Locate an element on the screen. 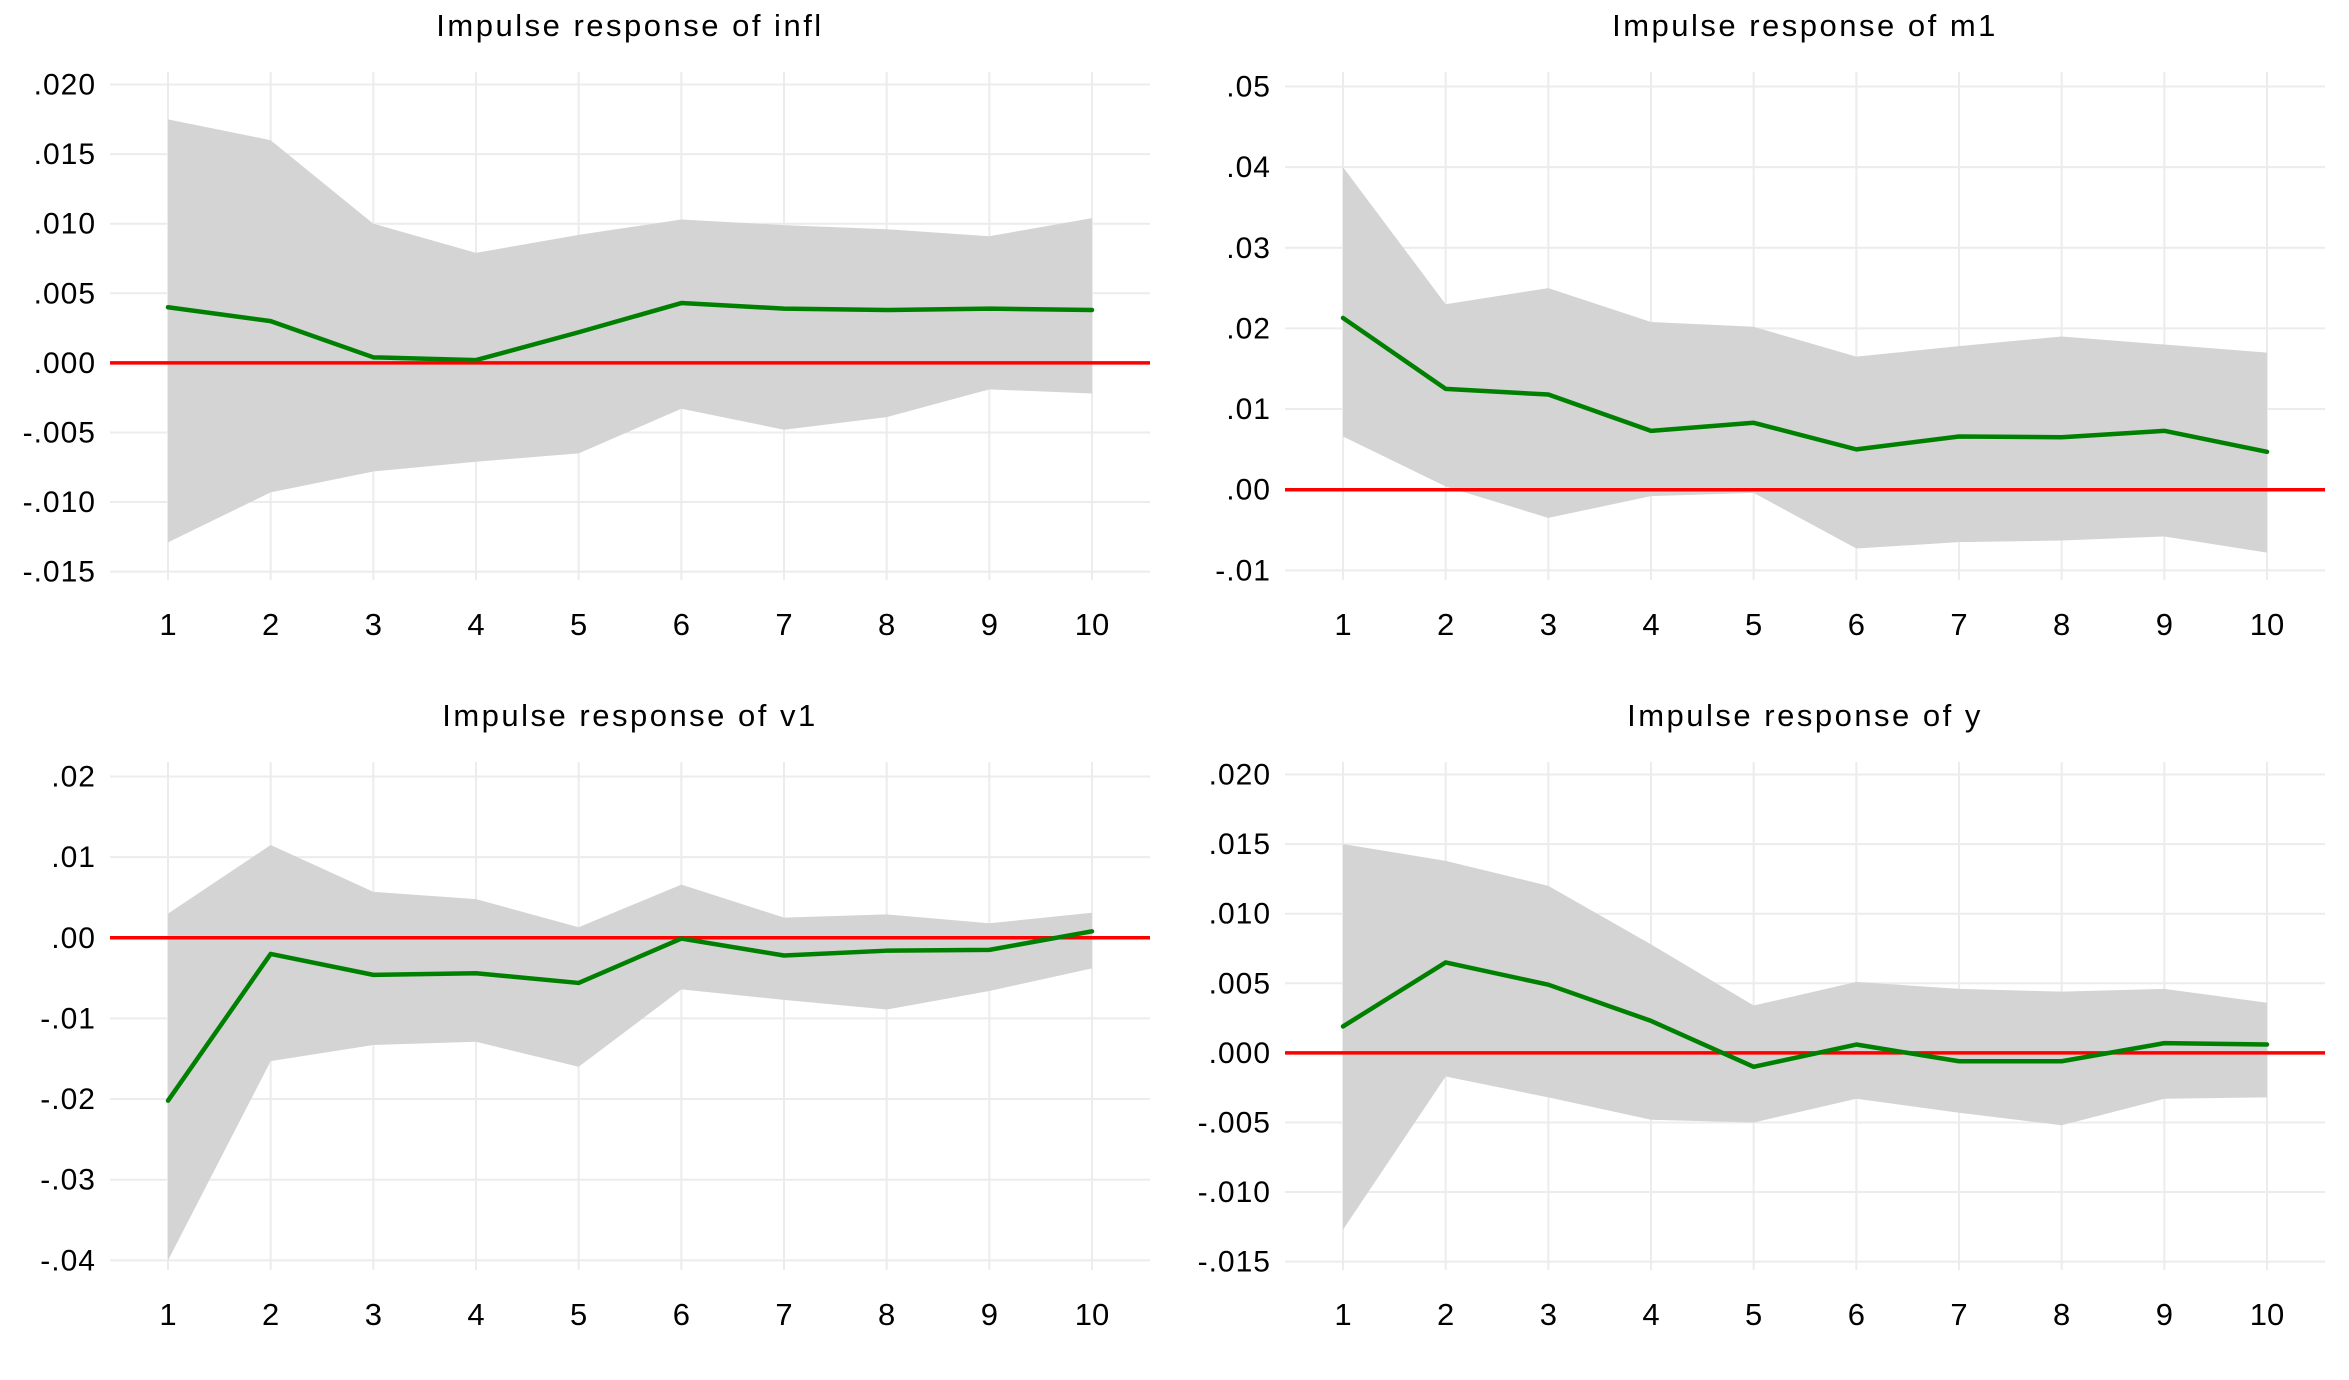  y-tick-label: -.04 is located at coordinates (68, 1260).